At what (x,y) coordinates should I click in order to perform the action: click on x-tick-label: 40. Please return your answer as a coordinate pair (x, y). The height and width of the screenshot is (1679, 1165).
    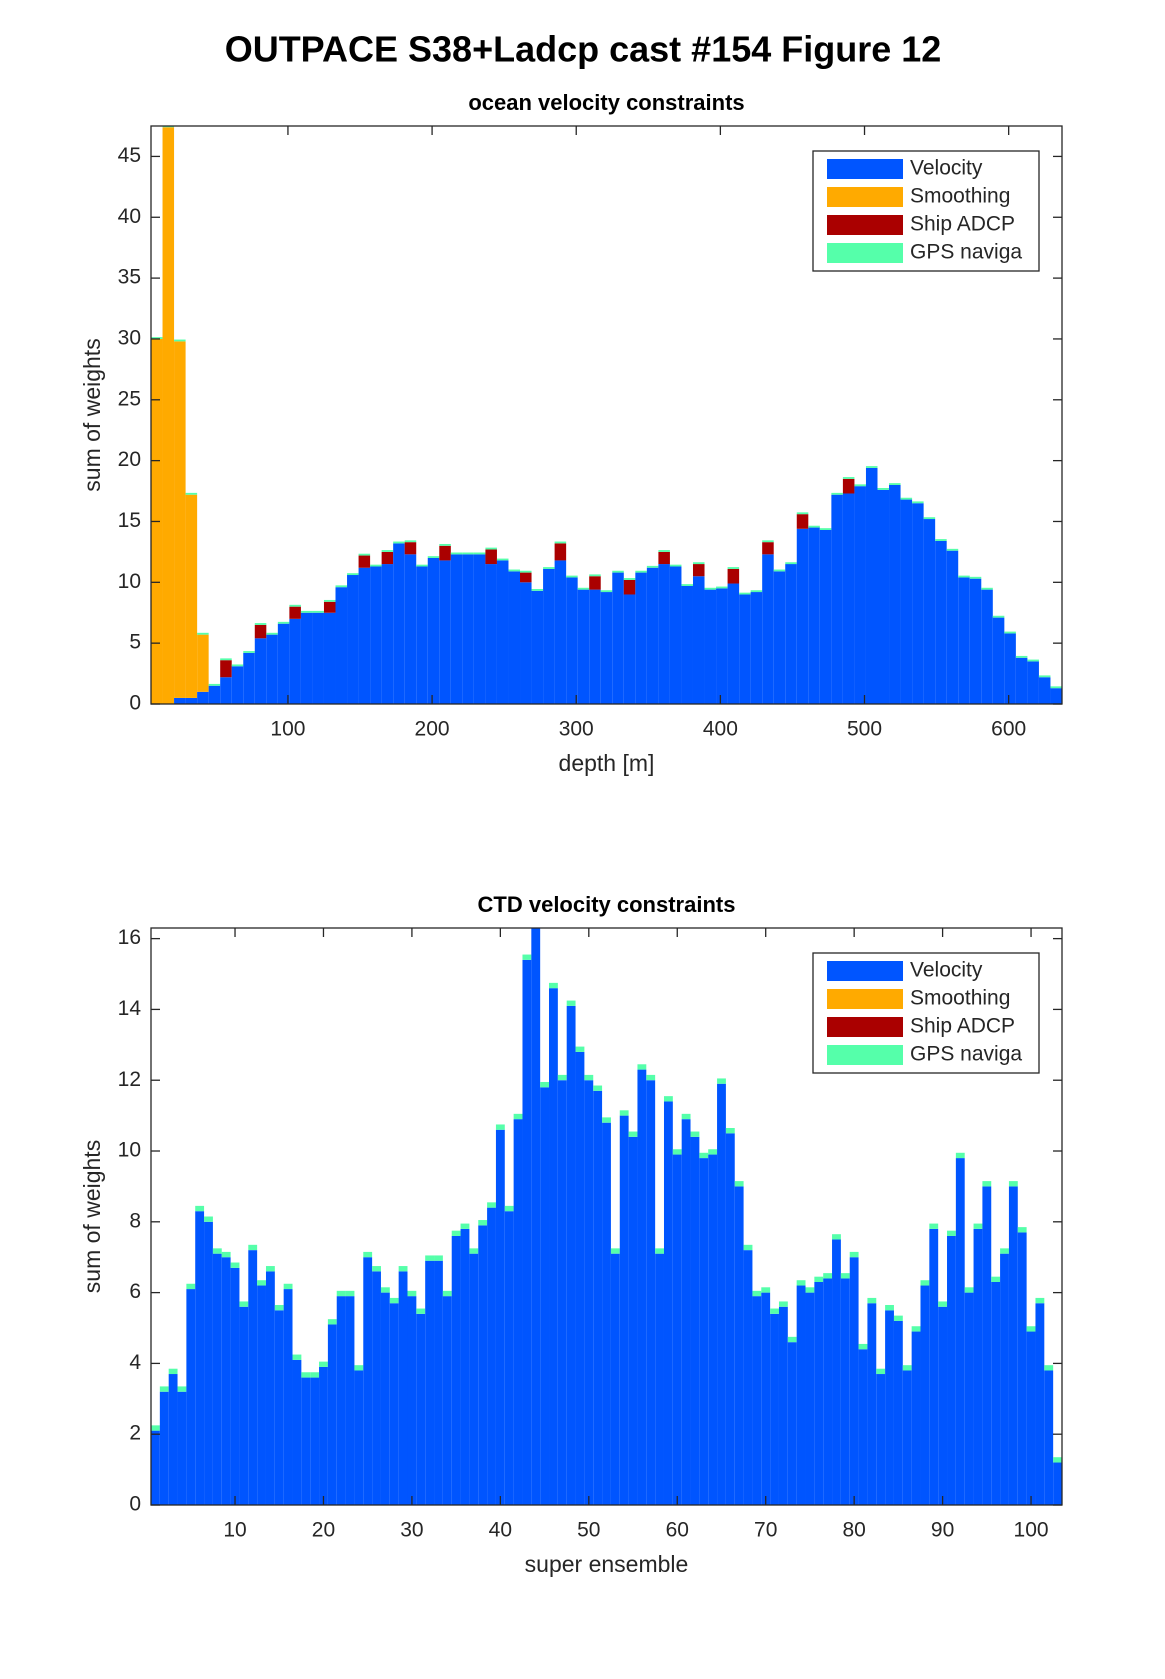
    Looking at the image, I should click on (500, 1530).